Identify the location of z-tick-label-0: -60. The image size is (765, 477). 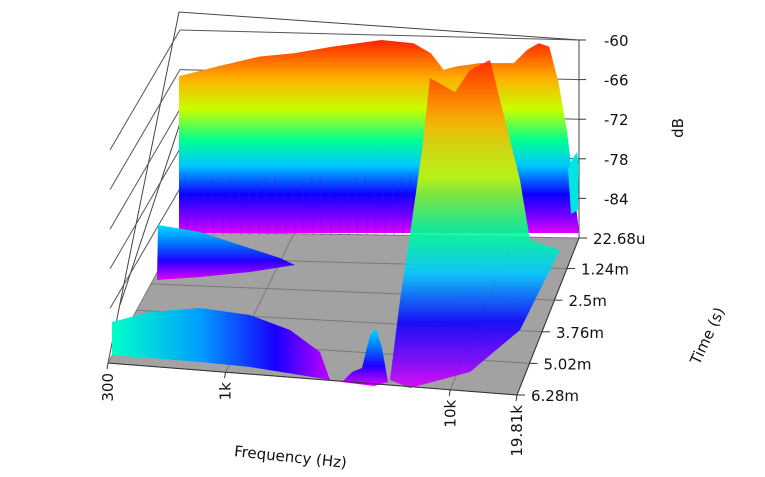
(616, 41).